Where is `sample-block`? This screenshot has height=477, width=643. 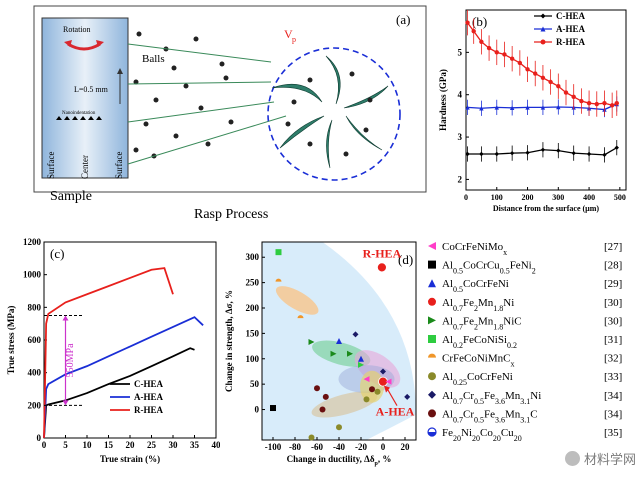 sample-block is located at coordinates (85, 98).